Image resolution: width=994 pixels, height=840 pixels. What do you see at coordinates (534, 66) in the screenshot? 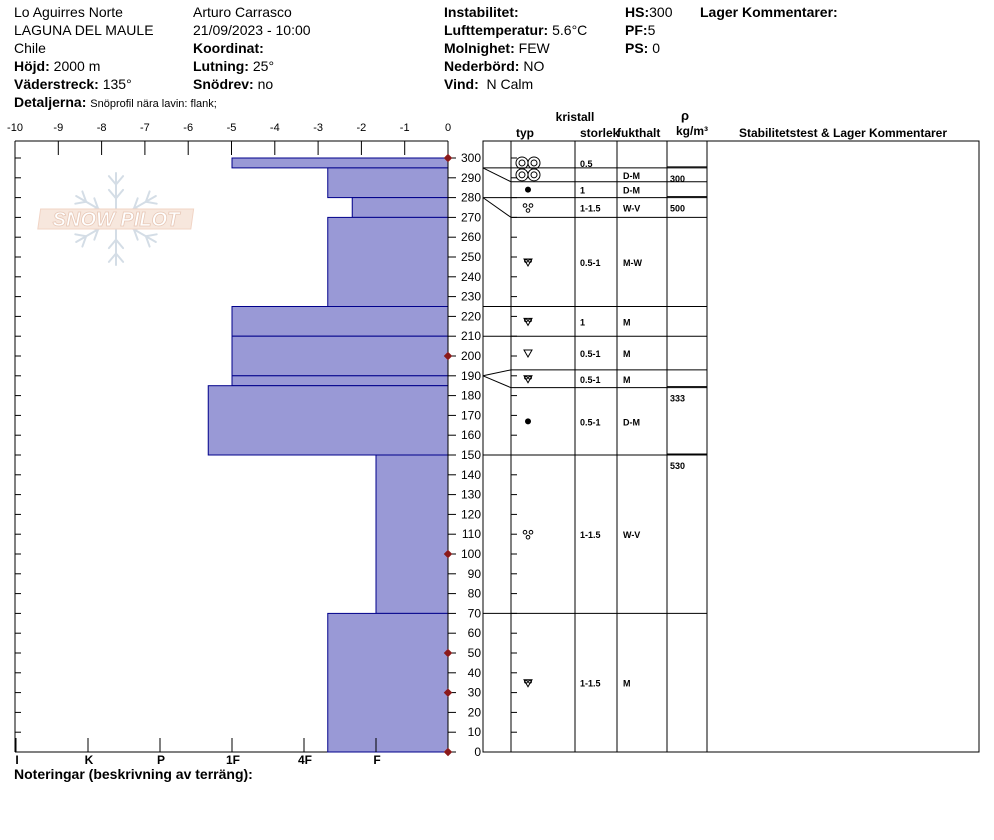
I see `precip-value: NO` at bounding box center [534, 66].